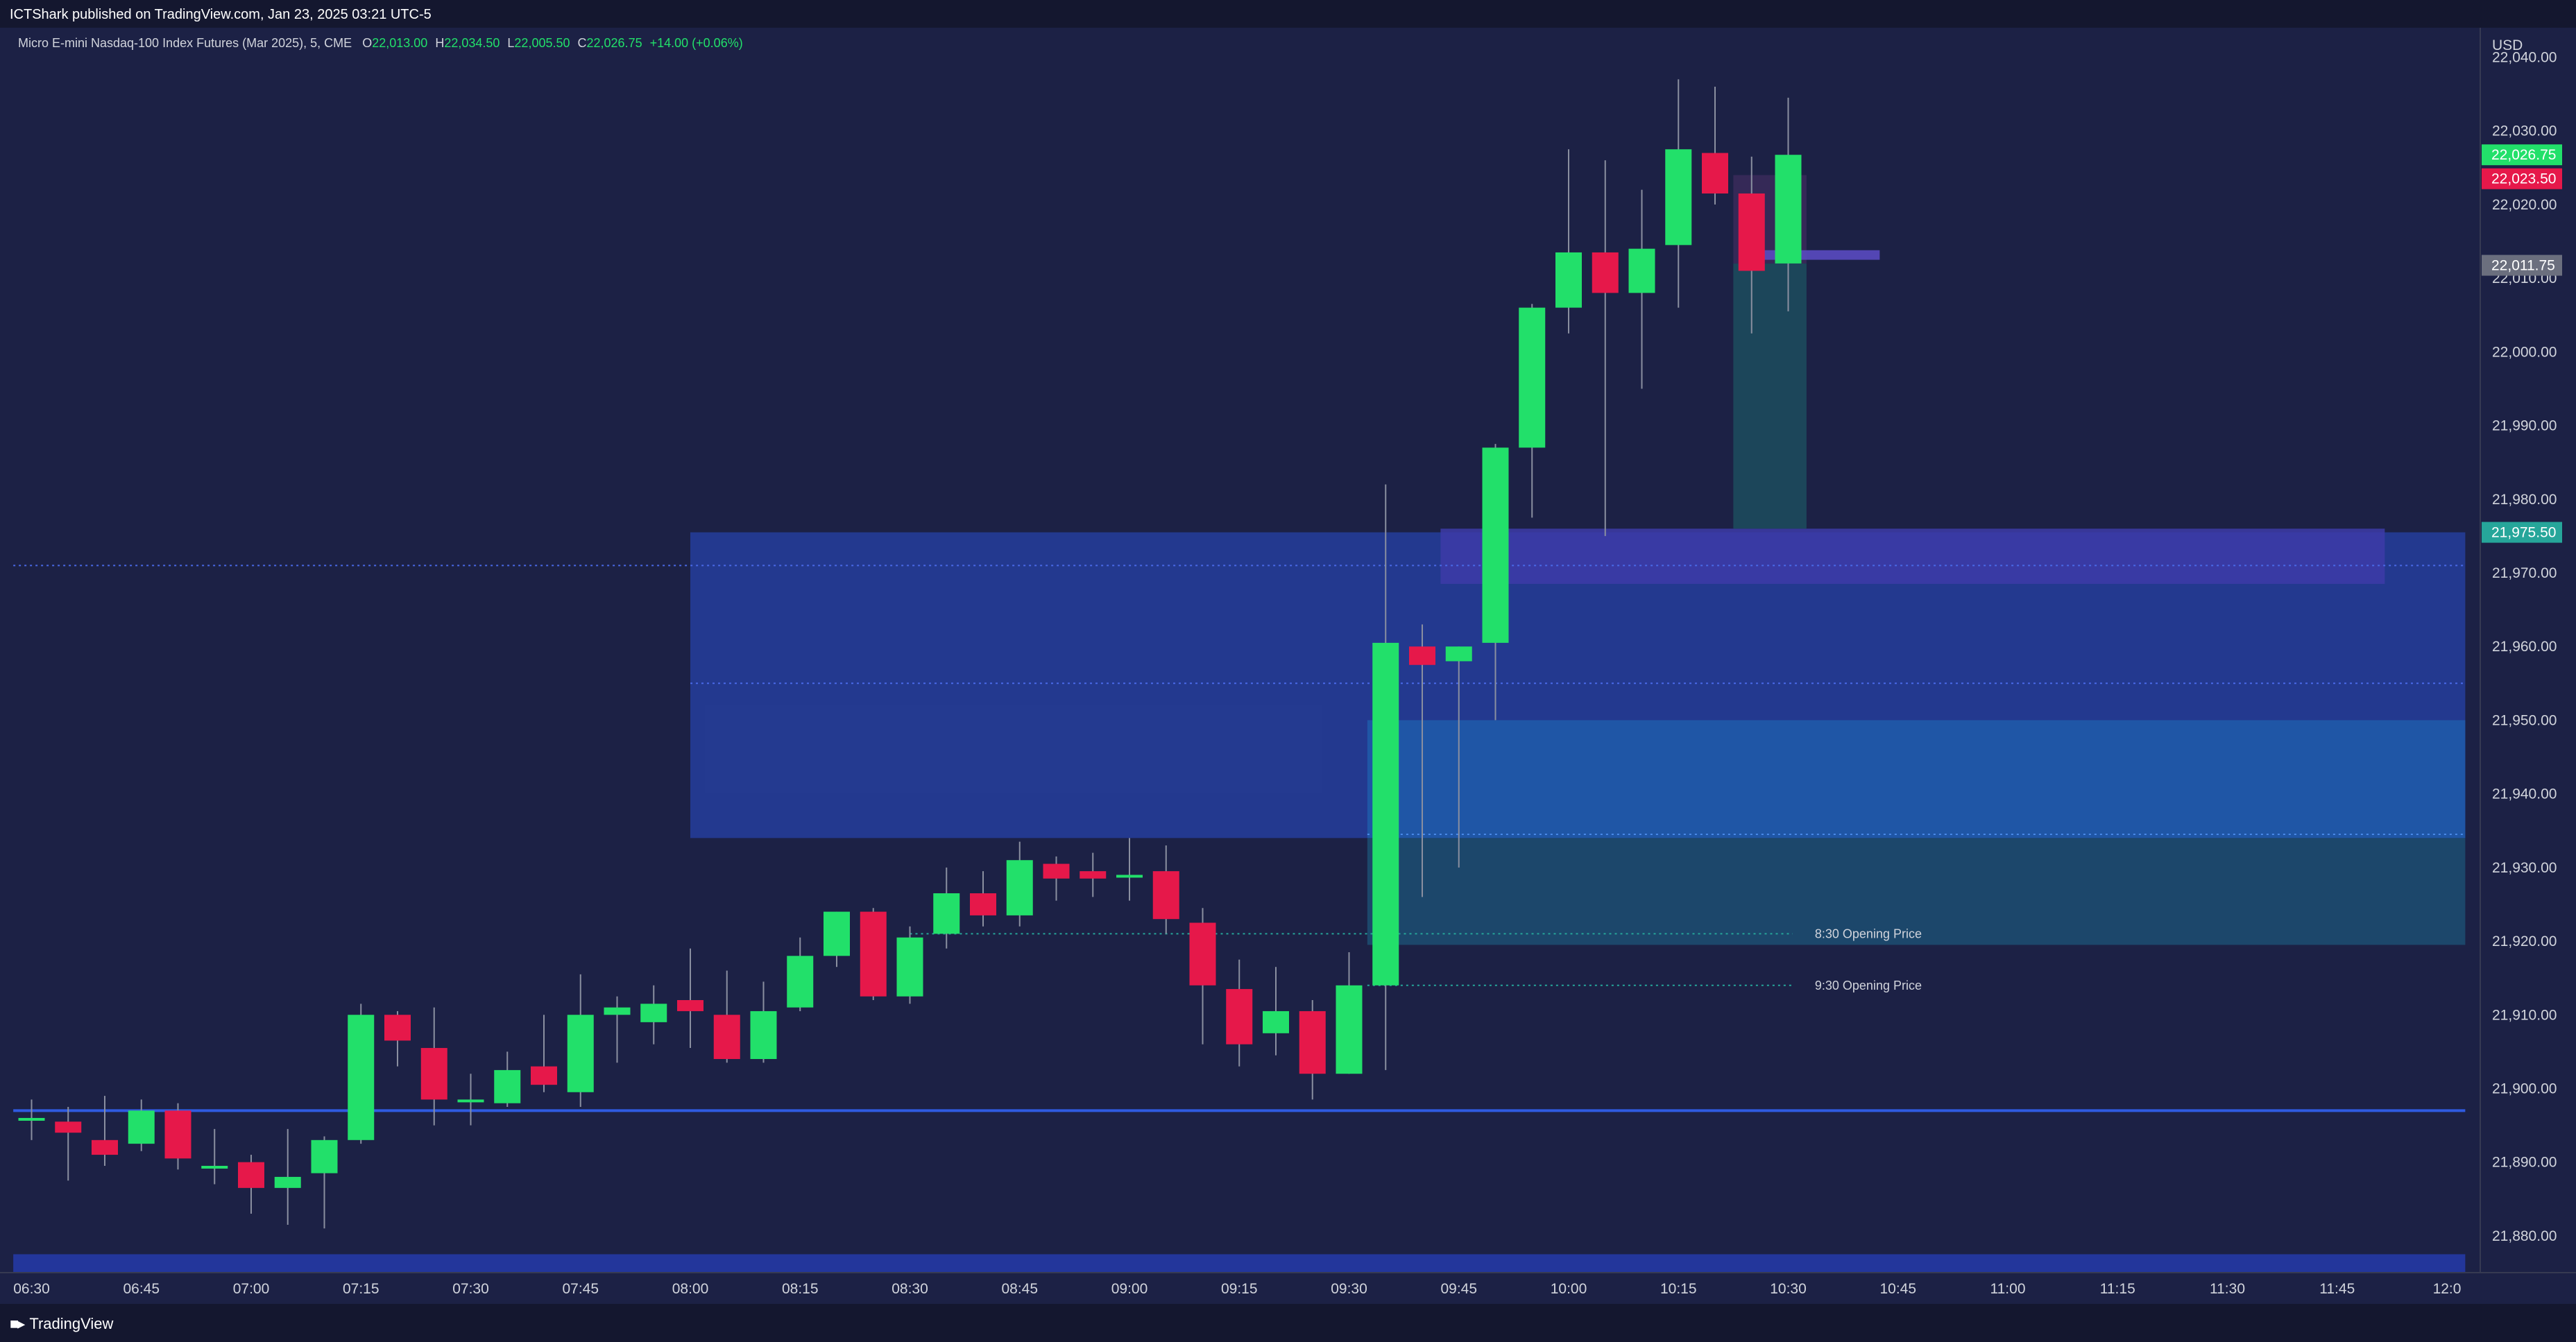 Image resolution: width=2576 pixels, height=1342 pixels. I want to click on x-tick-label: 07:30, so click(470, 1289).